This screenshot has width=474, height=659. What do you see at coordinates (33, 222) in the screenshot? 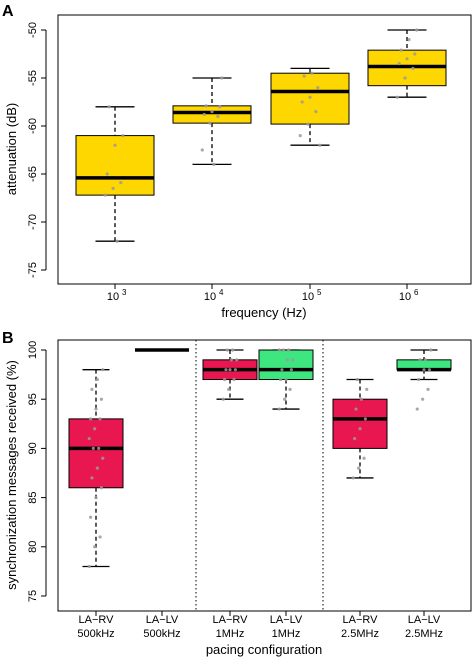
I see `y-tick-label: -70` at bounding box center [33, 222].